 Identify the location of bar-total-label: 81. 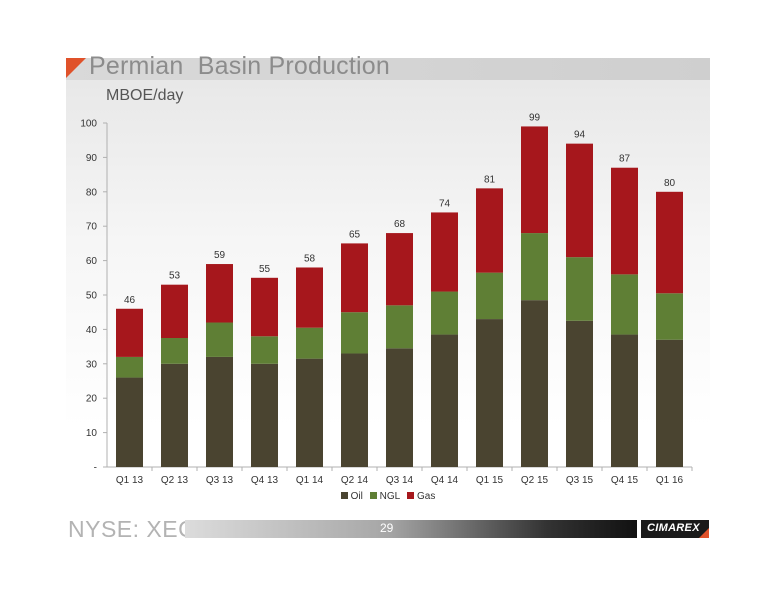
(490, 179).